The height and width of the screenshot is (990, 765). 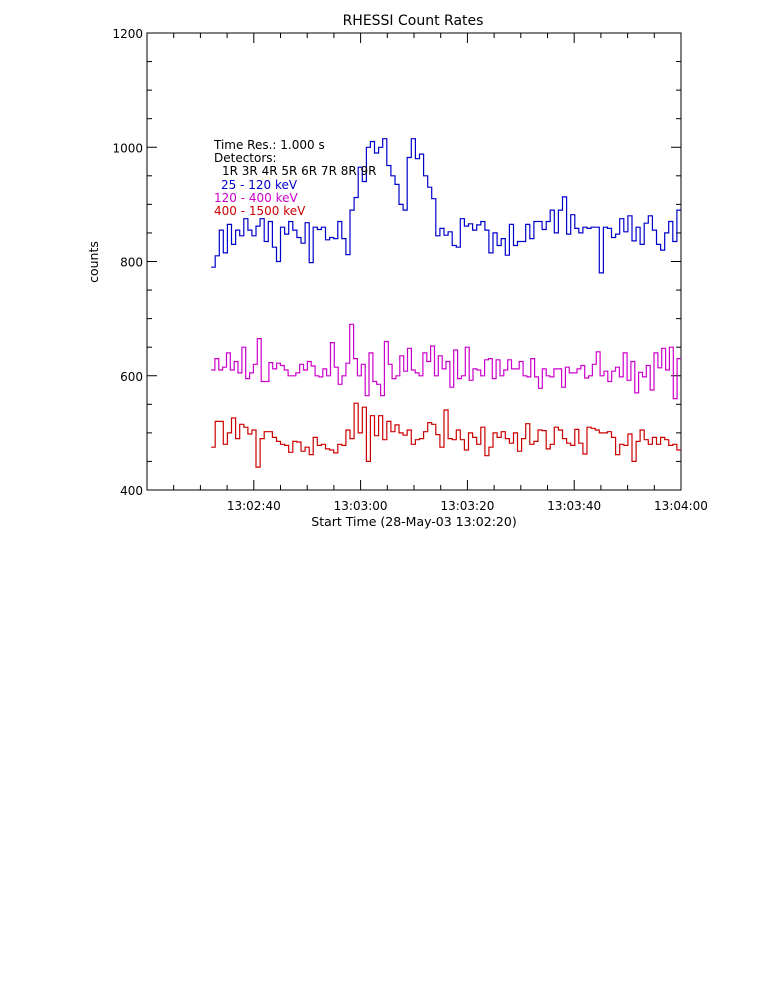 What do you see at coordinates (467, 506) in the screenshot?
I see `x-tick-label: 13:03:20` at bounding box center [467, 506].